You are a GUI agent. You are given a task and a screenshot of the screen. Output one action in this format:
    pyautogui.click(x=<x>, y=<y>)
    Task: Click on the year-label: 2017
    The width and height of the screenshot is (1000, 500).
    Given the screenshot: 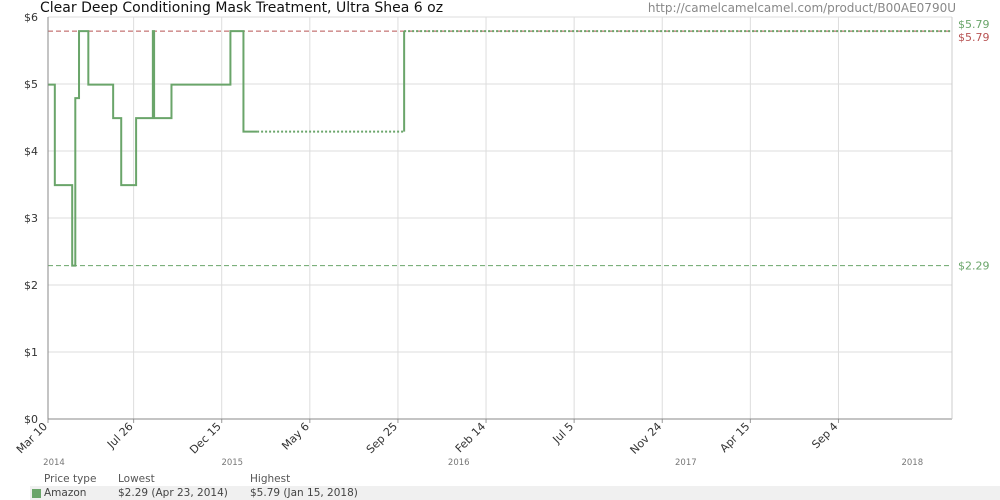 What is the action you would take?
    pyautogui.click(x=686, y=463)
    